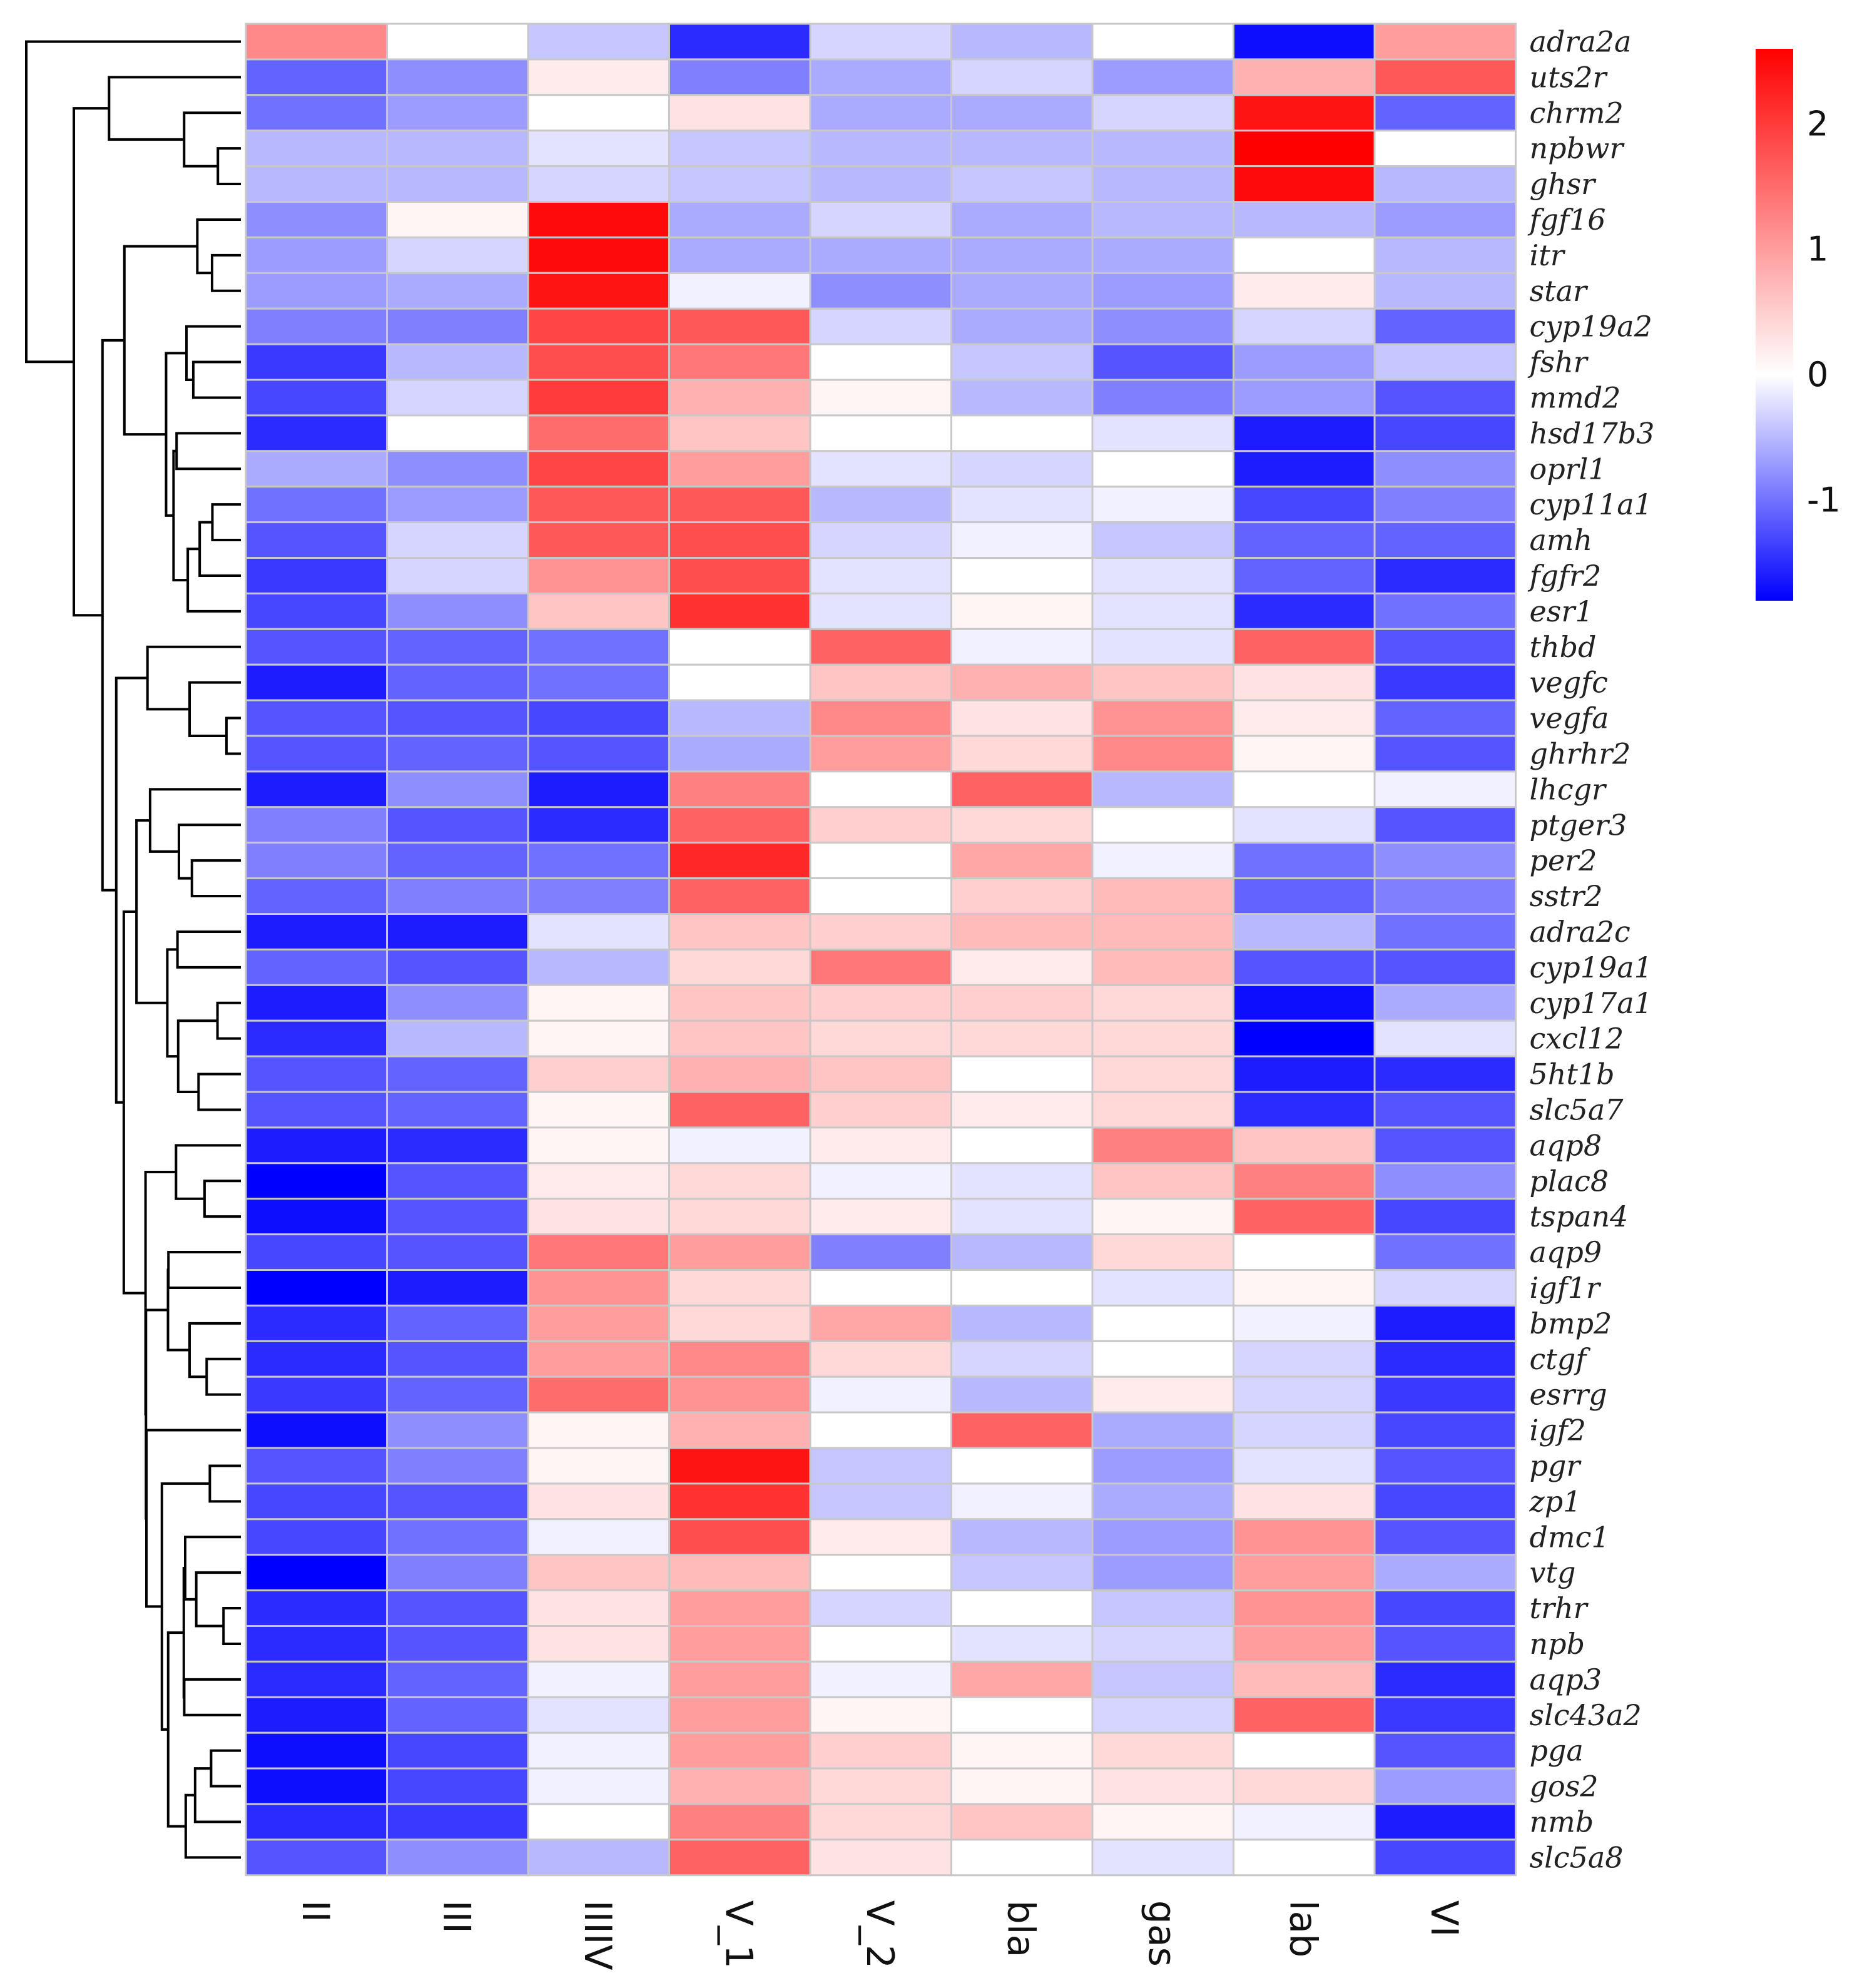  Describe the element at coordinates (1022, 1608) in the screenshot. I see `heatmap-cell-trhr-bla` at that location.